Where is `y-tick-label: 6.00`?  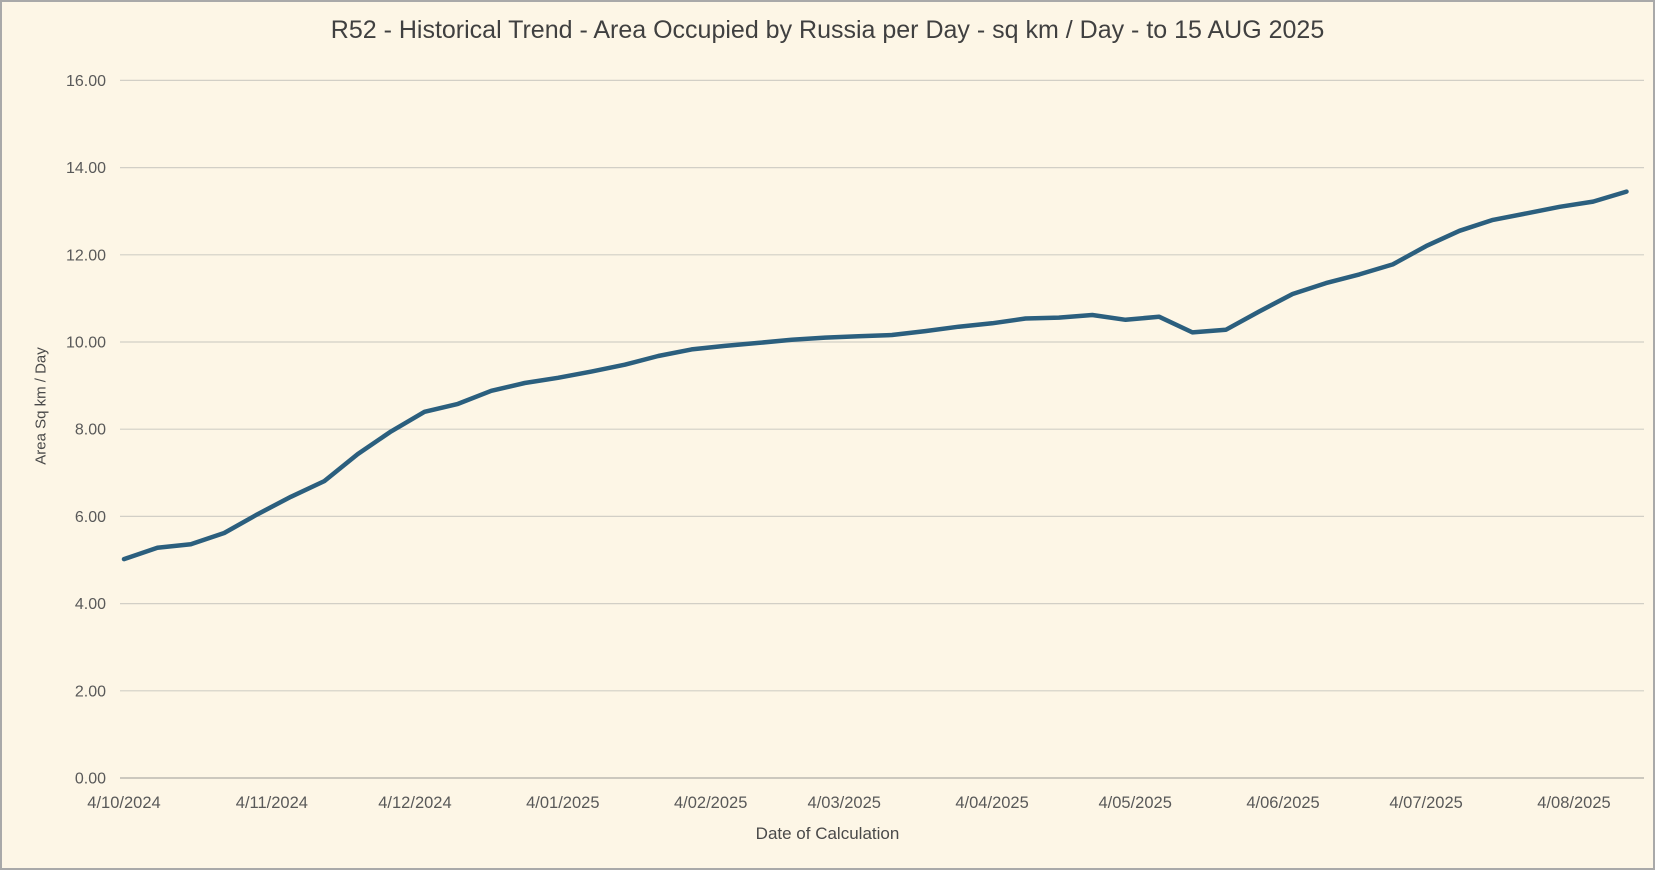
y-tick-label: 6.00 is located at coordinates (90, 517).